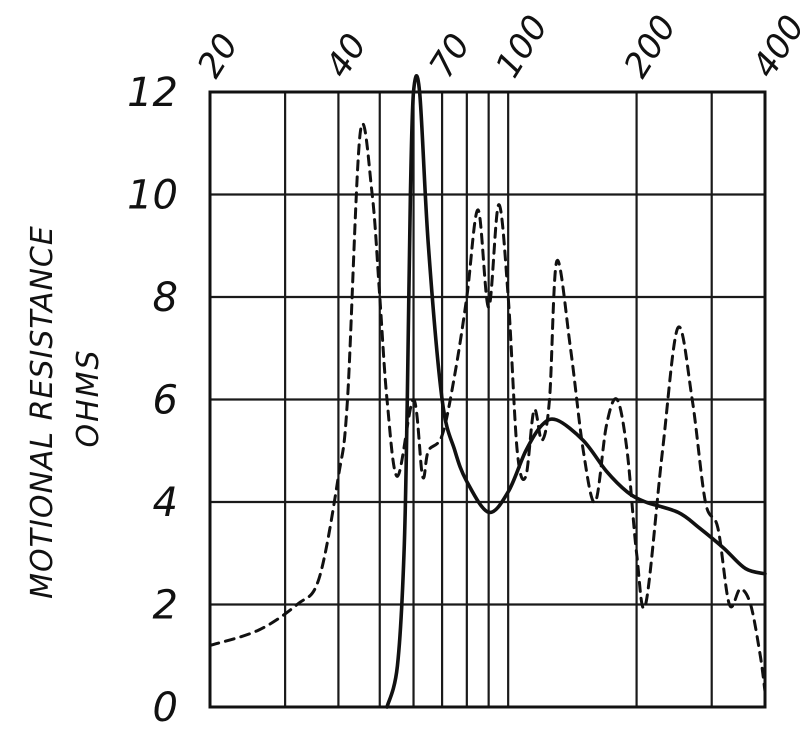 This screenshot has width=800, height=738. Describe the element at coordinates (152, 93) in the screenshot. I see `y-tick-label: 12` at that location.